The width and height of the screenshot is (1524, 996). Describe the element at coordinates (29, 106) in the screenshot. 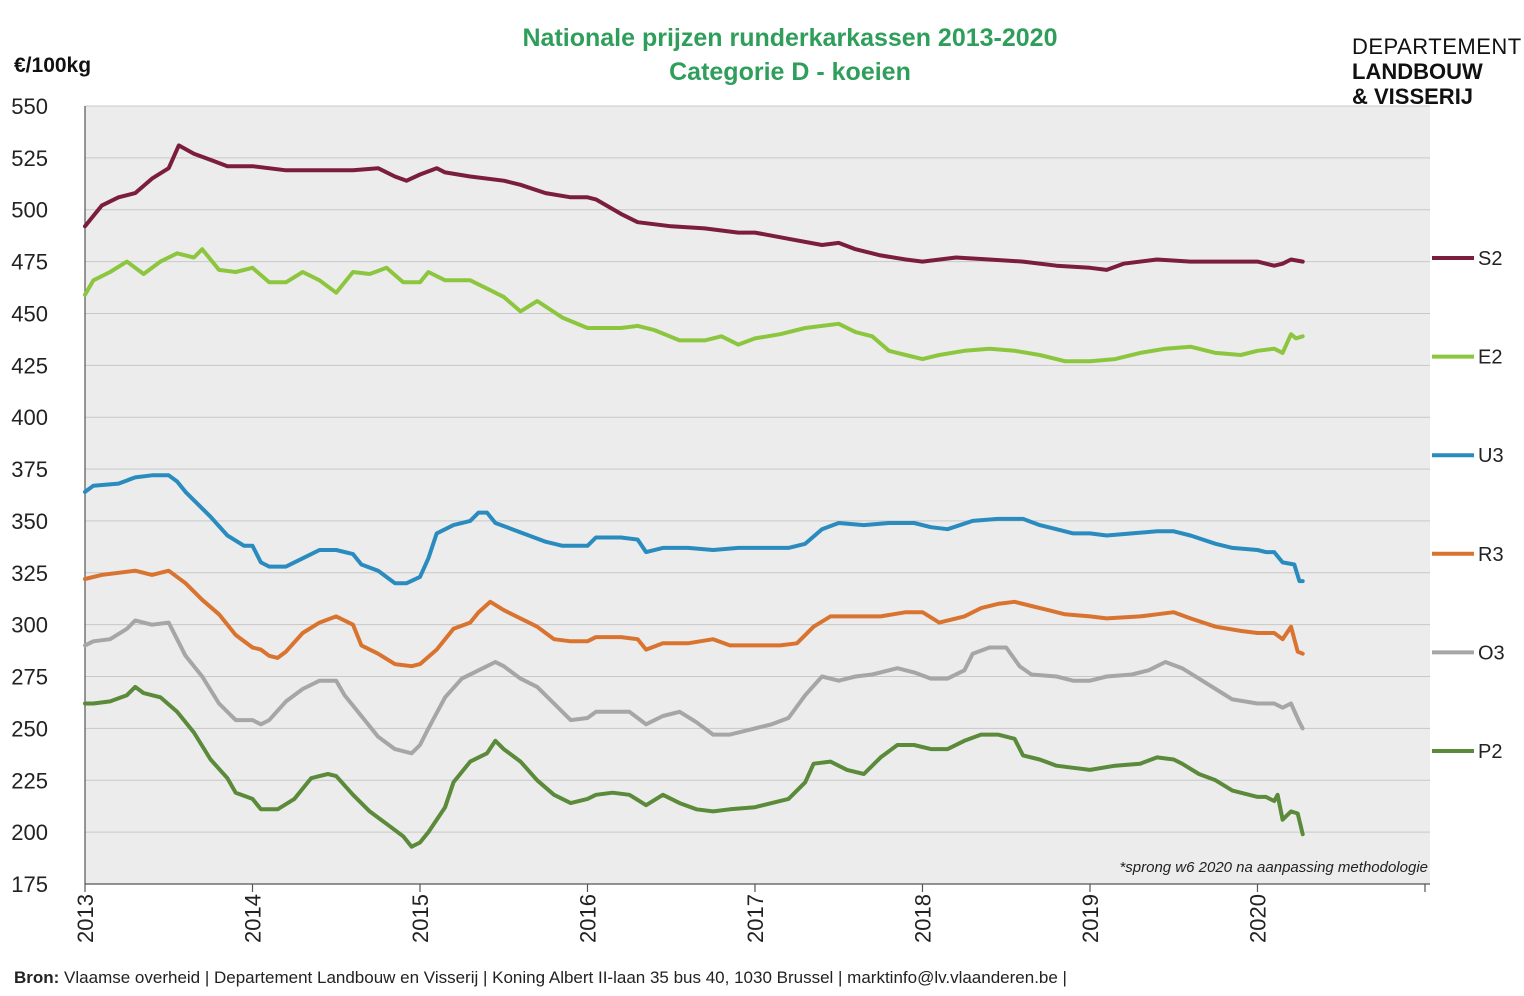

I see `y-tick-label: 550` at that location.